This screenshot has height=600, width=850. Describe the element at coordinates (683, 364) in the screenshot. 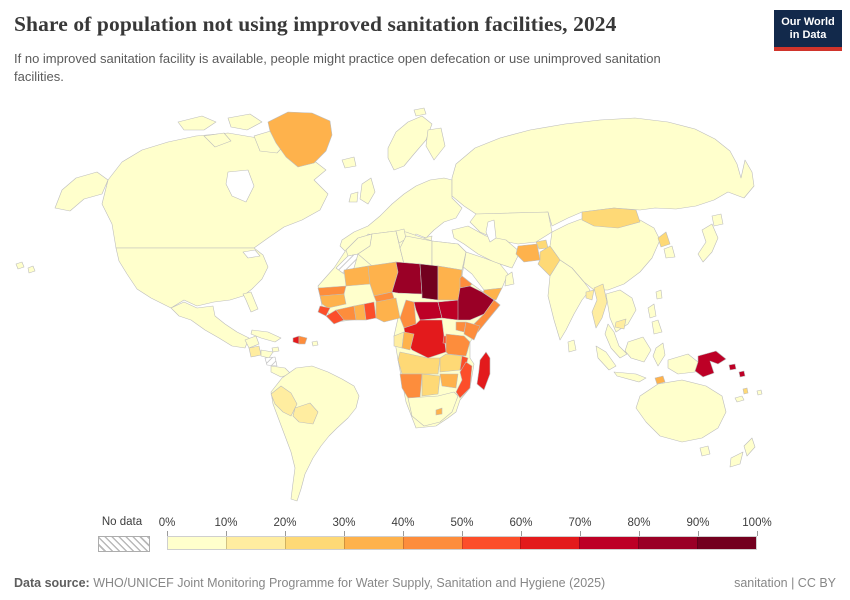

I see `country-indonesia-papua` at that location.